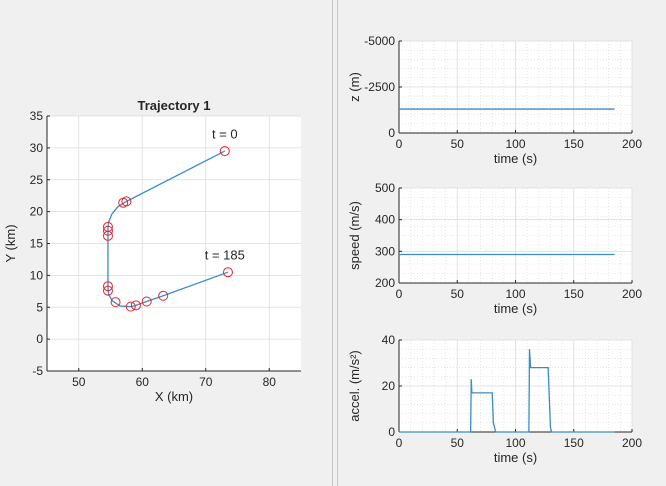  Describe the element at coordinates (389, 340) in the screenshot. I see `y-tick-label: 40` at that location.